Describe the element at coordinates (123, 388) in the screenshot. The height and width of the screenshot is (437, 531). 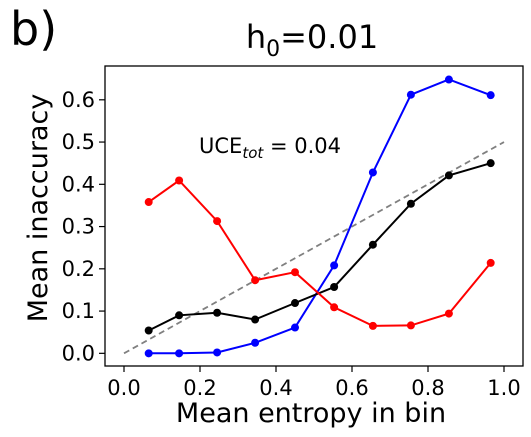
I see `x-tick-label: 0.0` at that location.